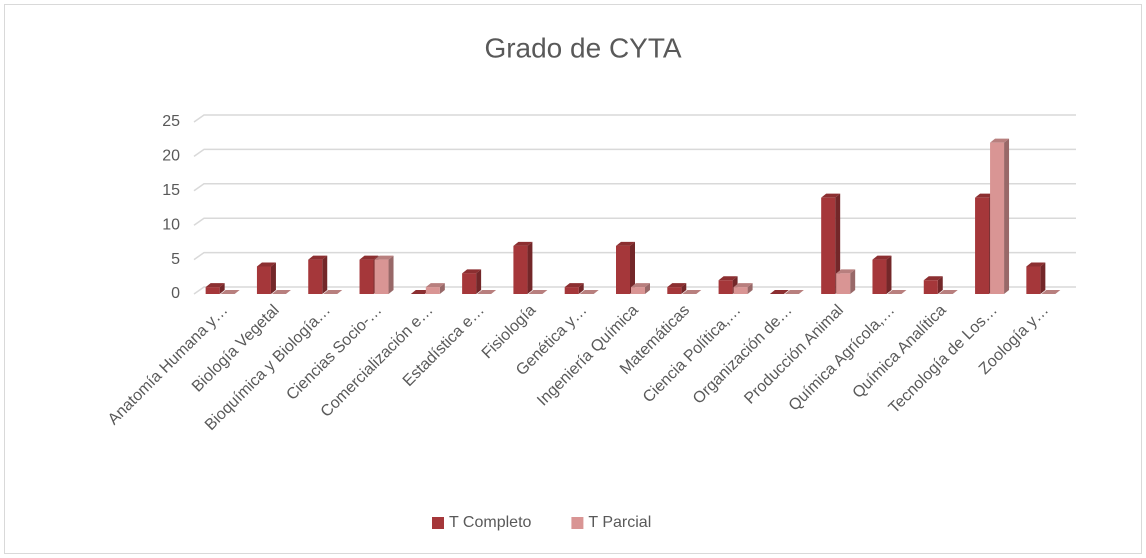 The height and width of the screenshot is (558, 1146). I want to click on legend-label: T Parcial, so click(619, 522).